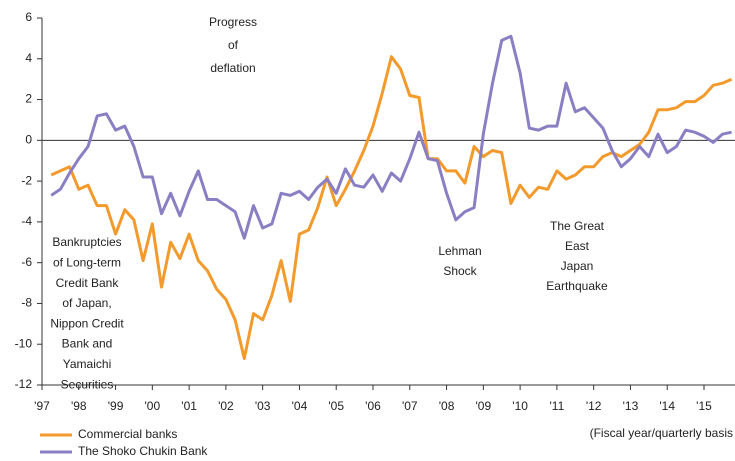 This screenshot has width=735, height=461. I want to click on x-tick-label: '15, so click(704, 406).